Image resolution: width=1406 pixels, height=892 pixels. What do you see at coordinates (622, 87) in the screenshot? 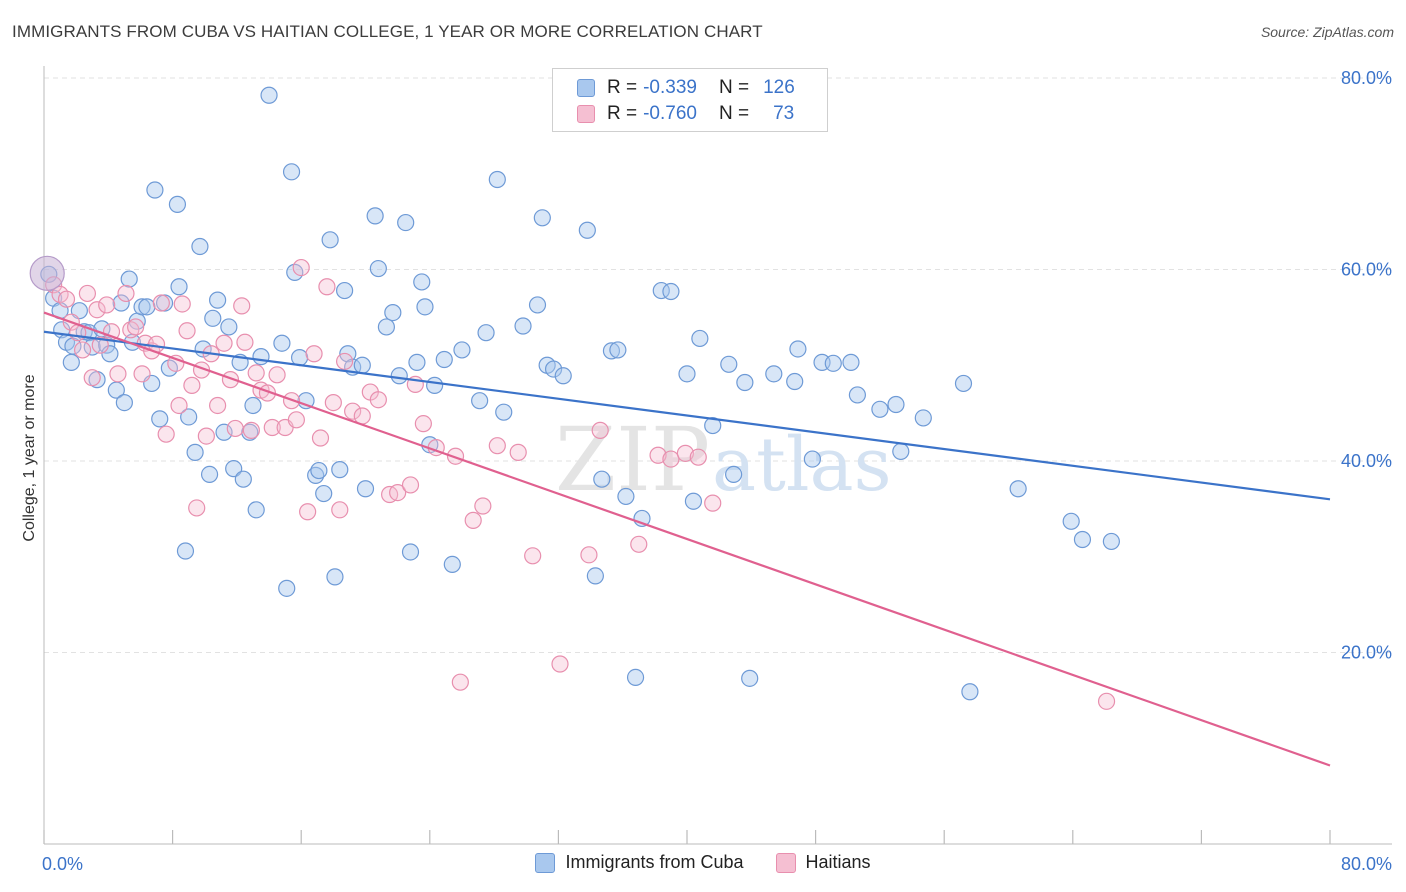
I see `legend-r-label: R =` at bounding box center [622, 87].